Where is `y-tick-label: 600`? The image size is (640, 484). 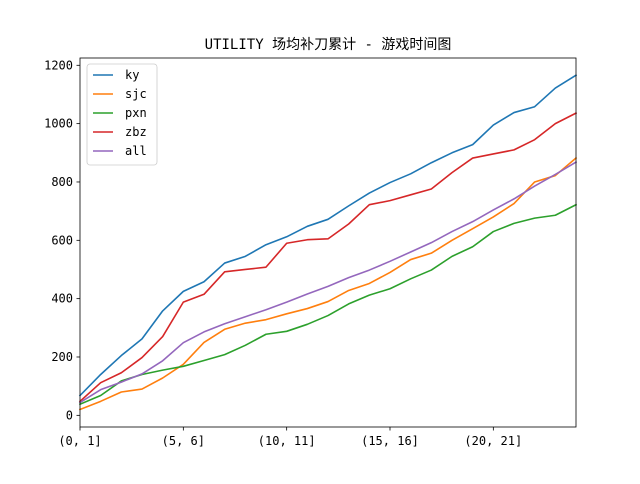 y-tick-label: 600 is located at coordinates (62, 240).